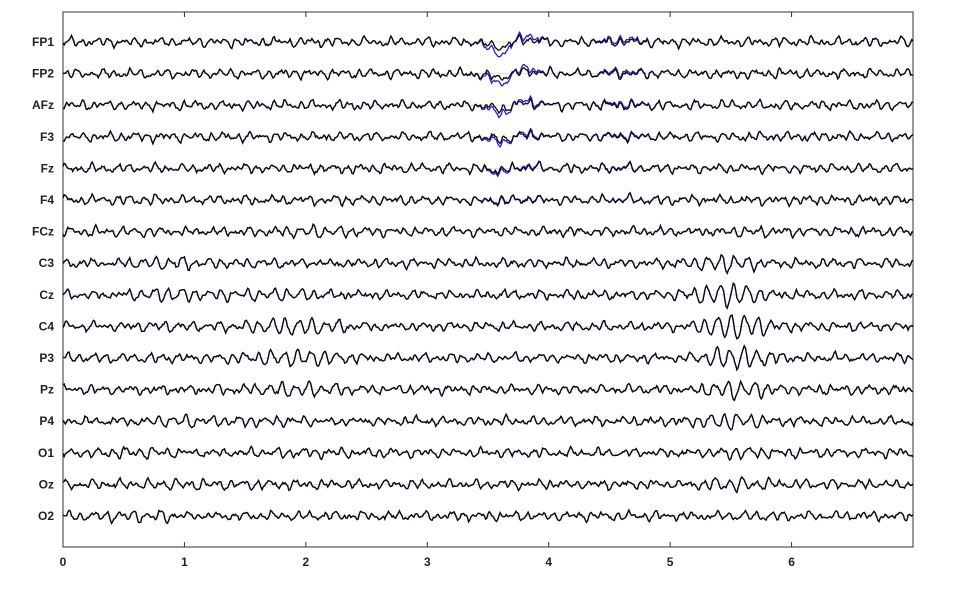 This screenshot has height=594, width=976. What do you see at coordinates (47, 168) in the screenshot?
I see `channel-label-fz: Fz` at bounding box center [47, 168].